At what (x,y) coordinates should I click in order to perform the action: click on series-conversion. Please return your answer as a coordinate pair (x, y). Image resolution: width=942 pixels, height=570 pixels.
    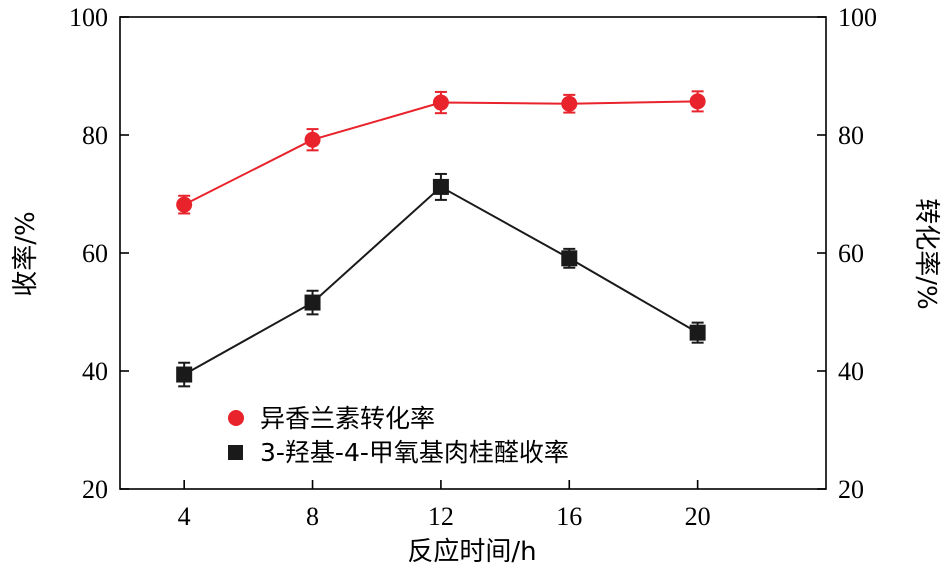
    Looking at the image, I should click on (441, 152).